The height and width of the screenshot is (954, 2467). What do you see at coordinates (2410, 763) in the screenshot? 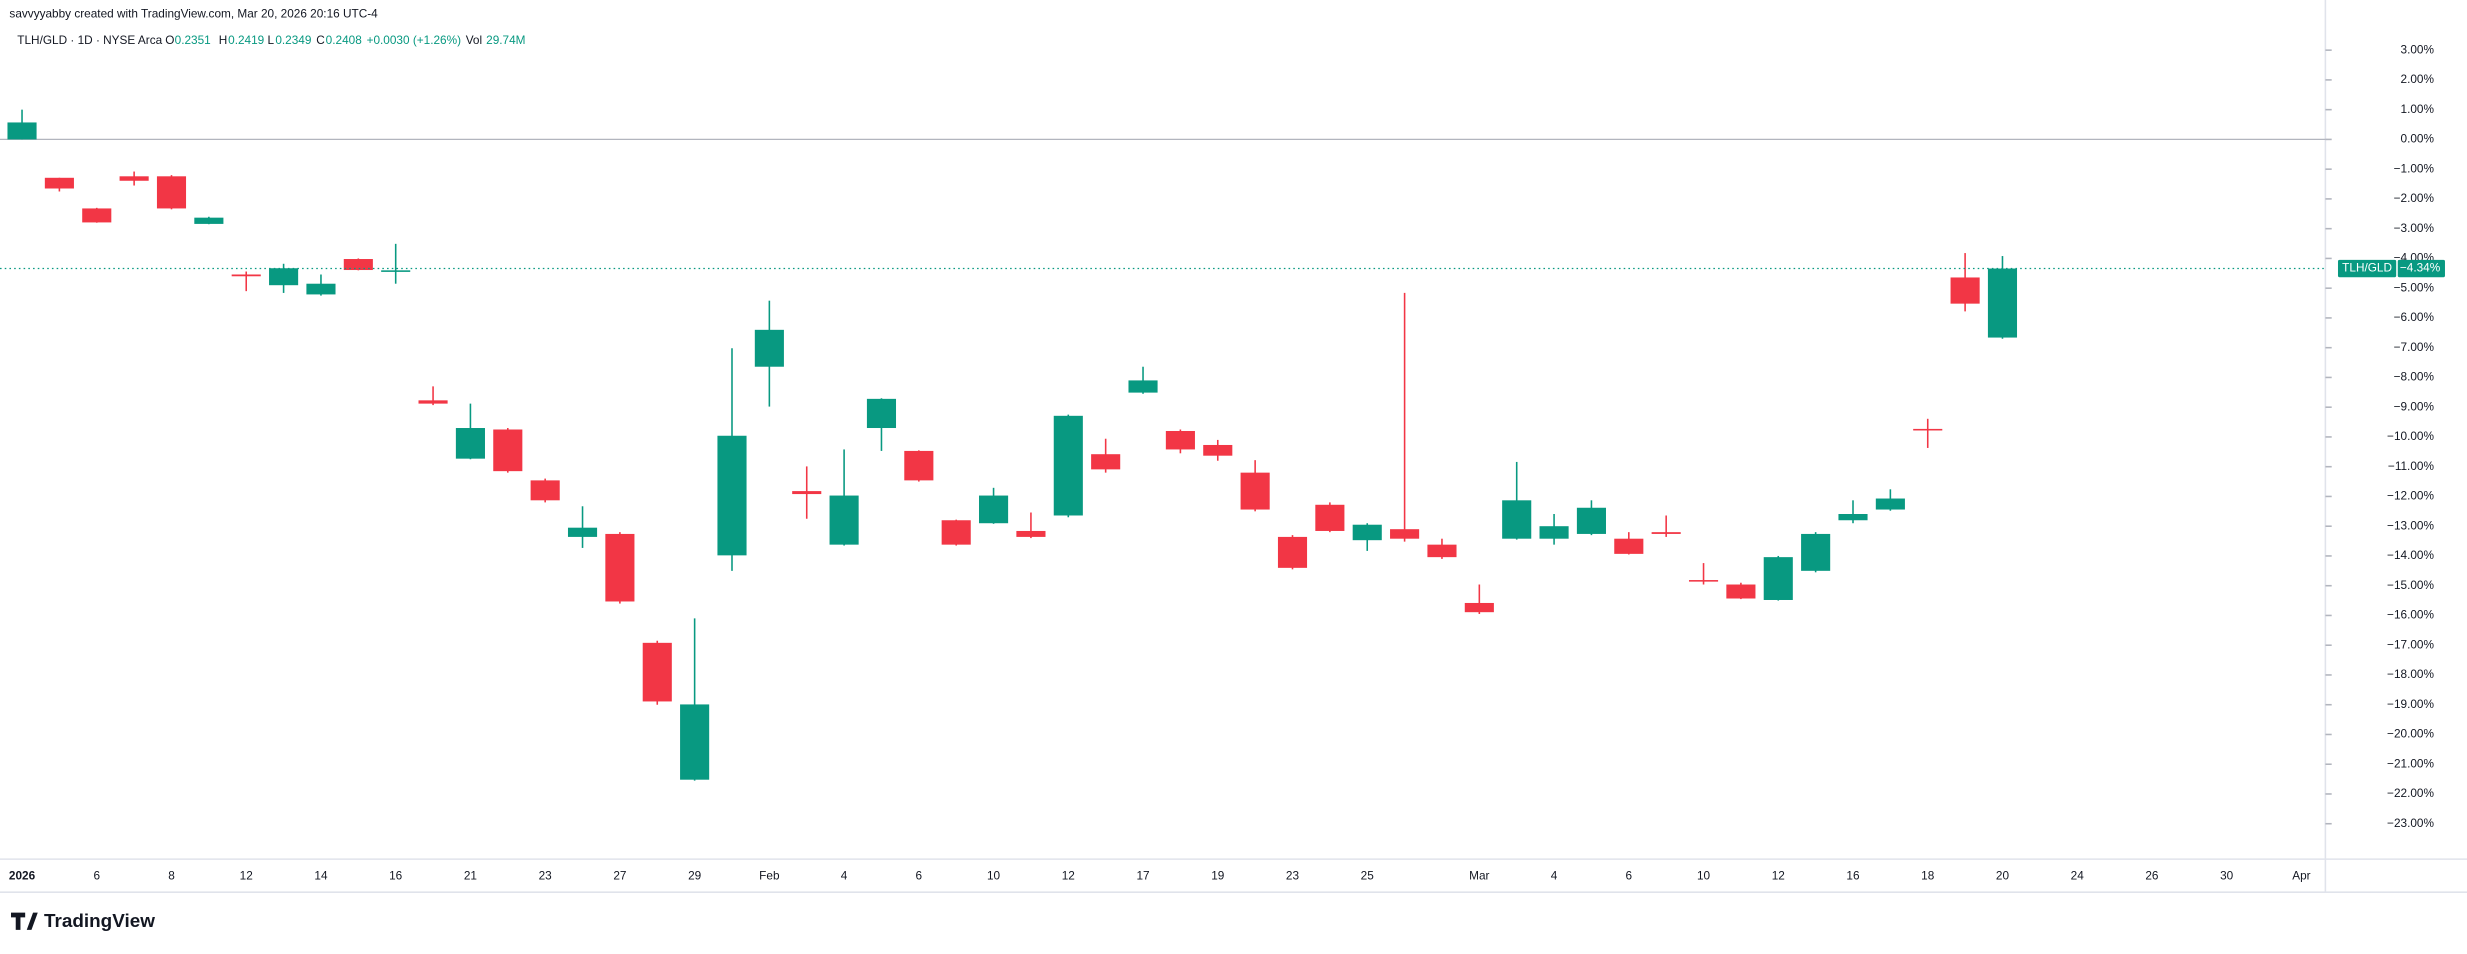
I see `y-tick-label: −21.00%` at bounding box center [2410, 763].